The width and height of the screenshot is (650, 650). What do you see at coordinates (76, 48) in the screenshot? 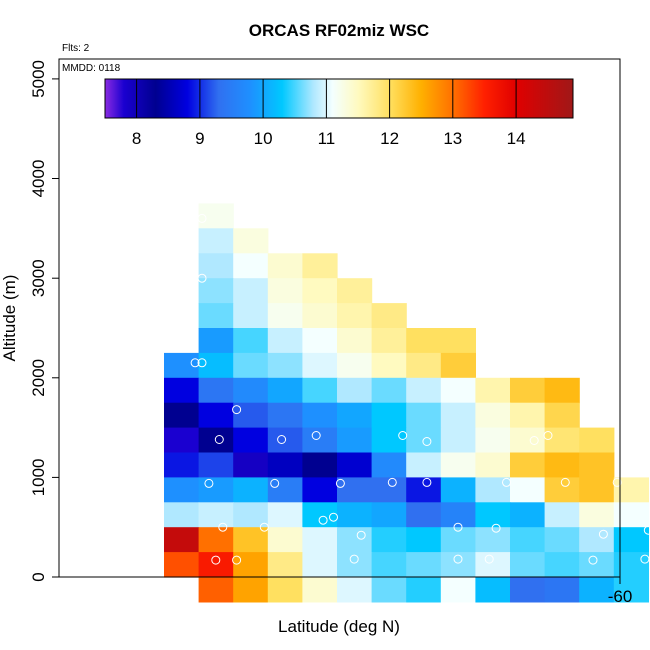
I see `flights-count-label: Flts: 2` at bounding box center [76, 48].